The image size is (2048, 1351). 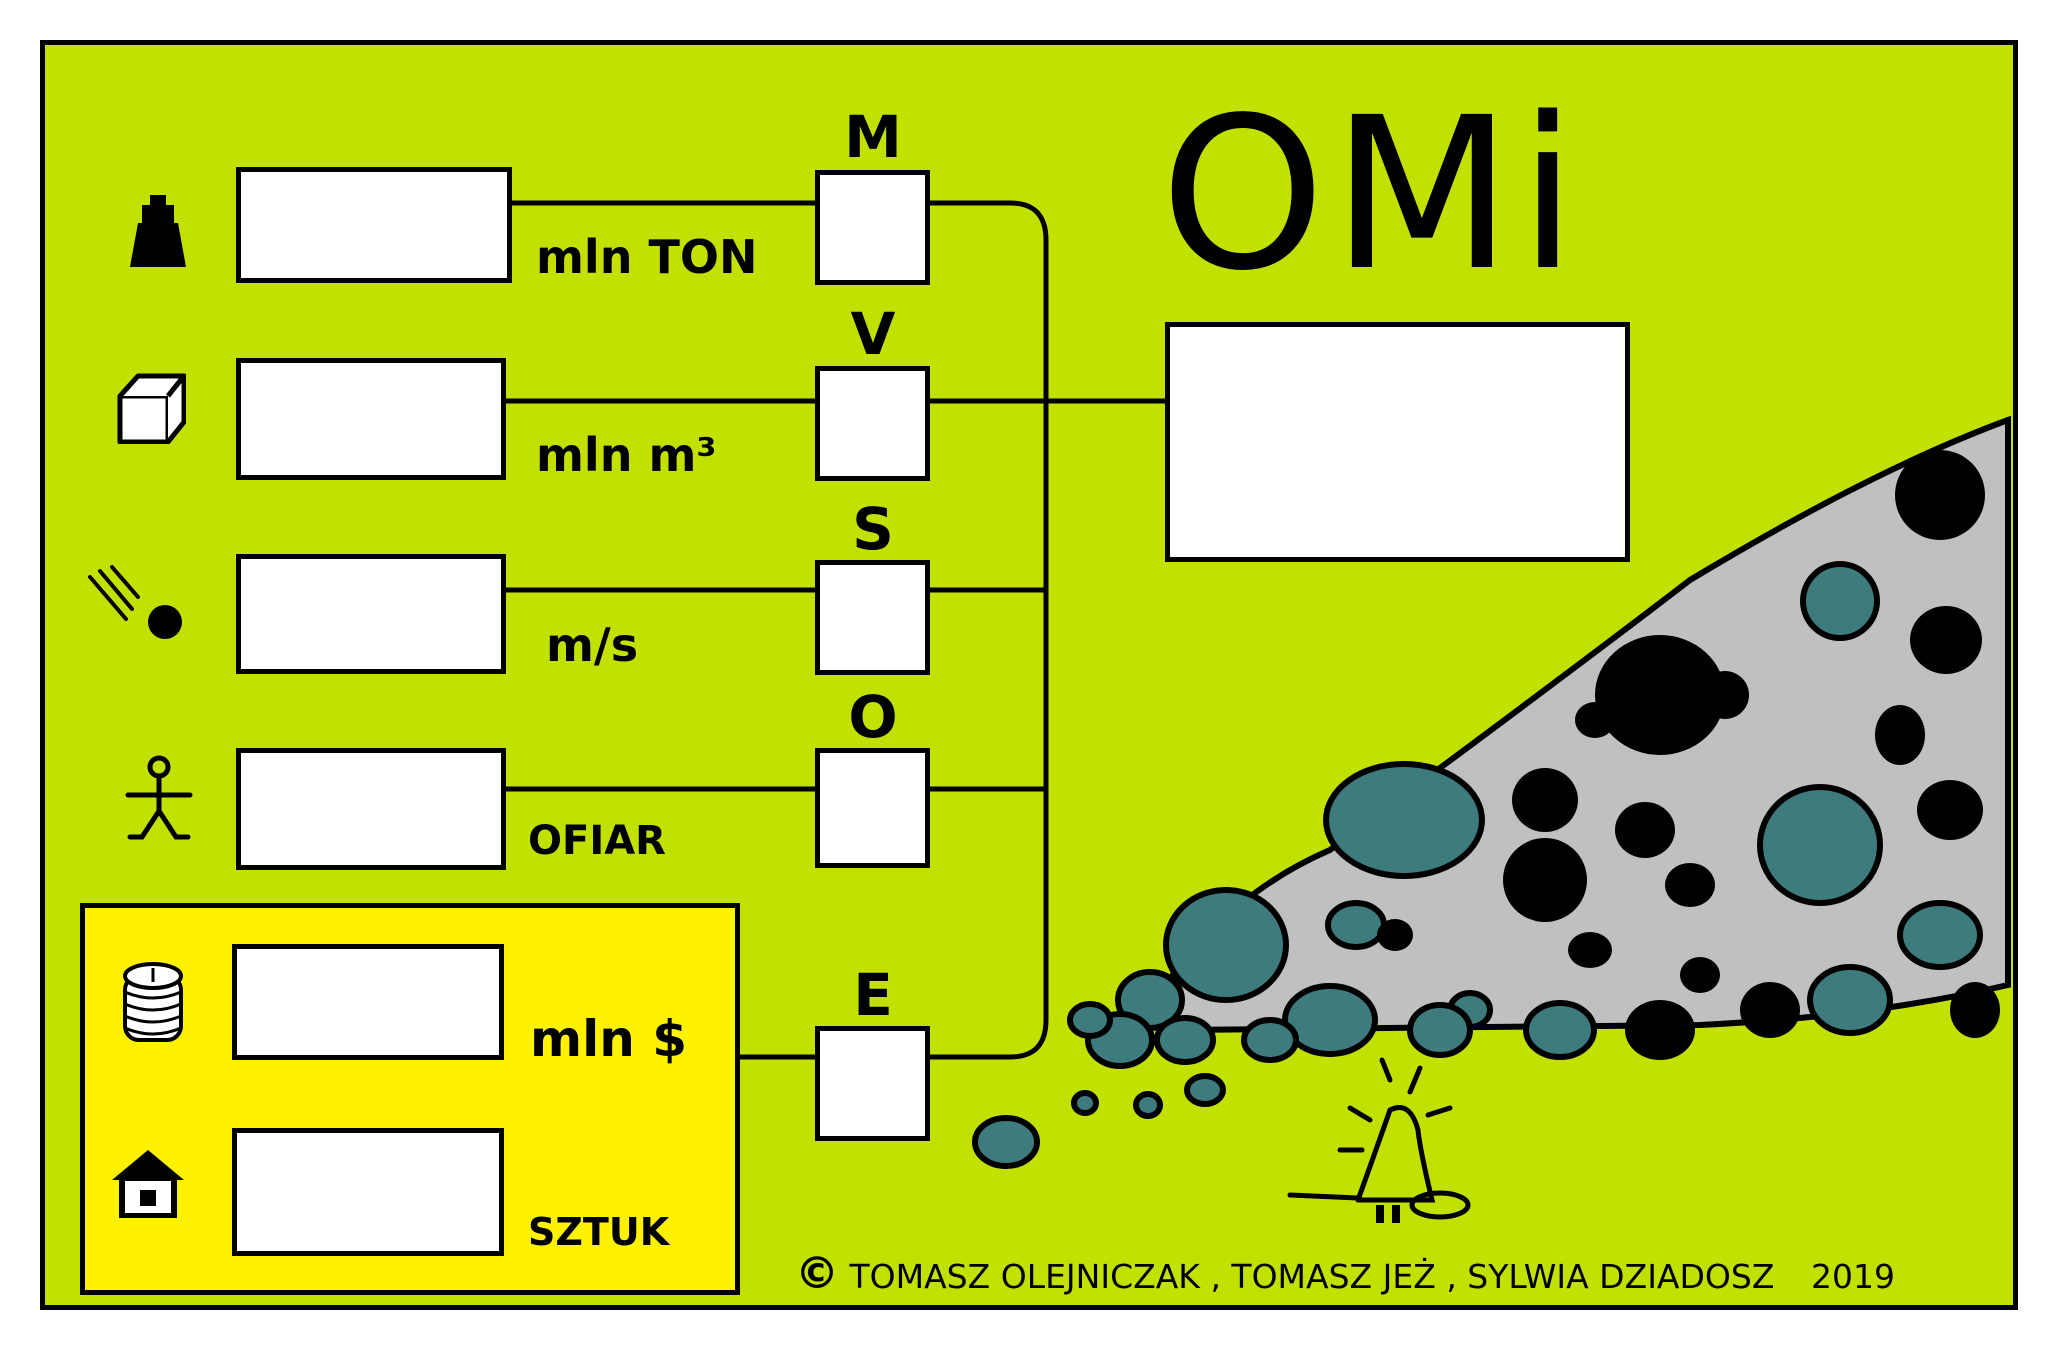 I want to click on unit-label-money: mln $, so click(x=609, y=1039).